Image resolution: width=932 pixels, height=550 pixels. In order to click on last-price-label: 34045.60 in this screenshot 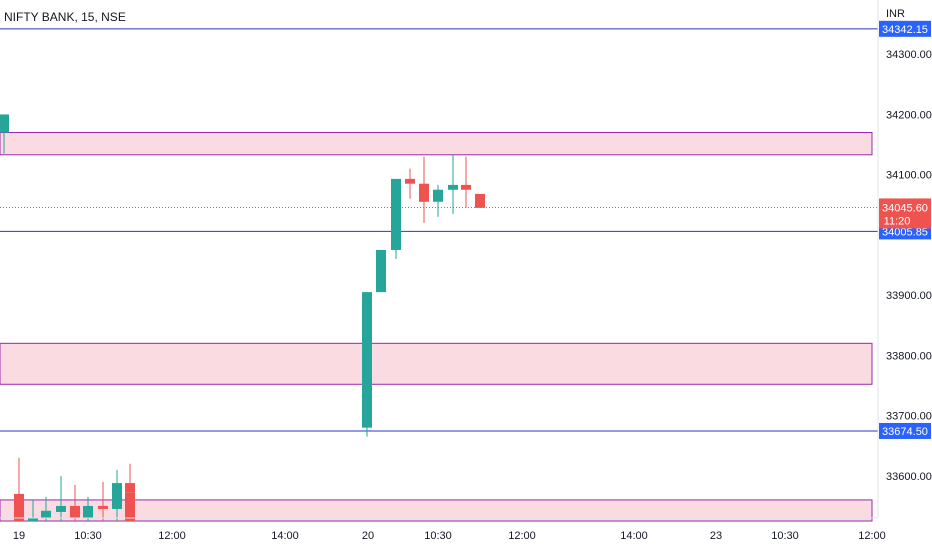, I will do `click(905, 208)`.